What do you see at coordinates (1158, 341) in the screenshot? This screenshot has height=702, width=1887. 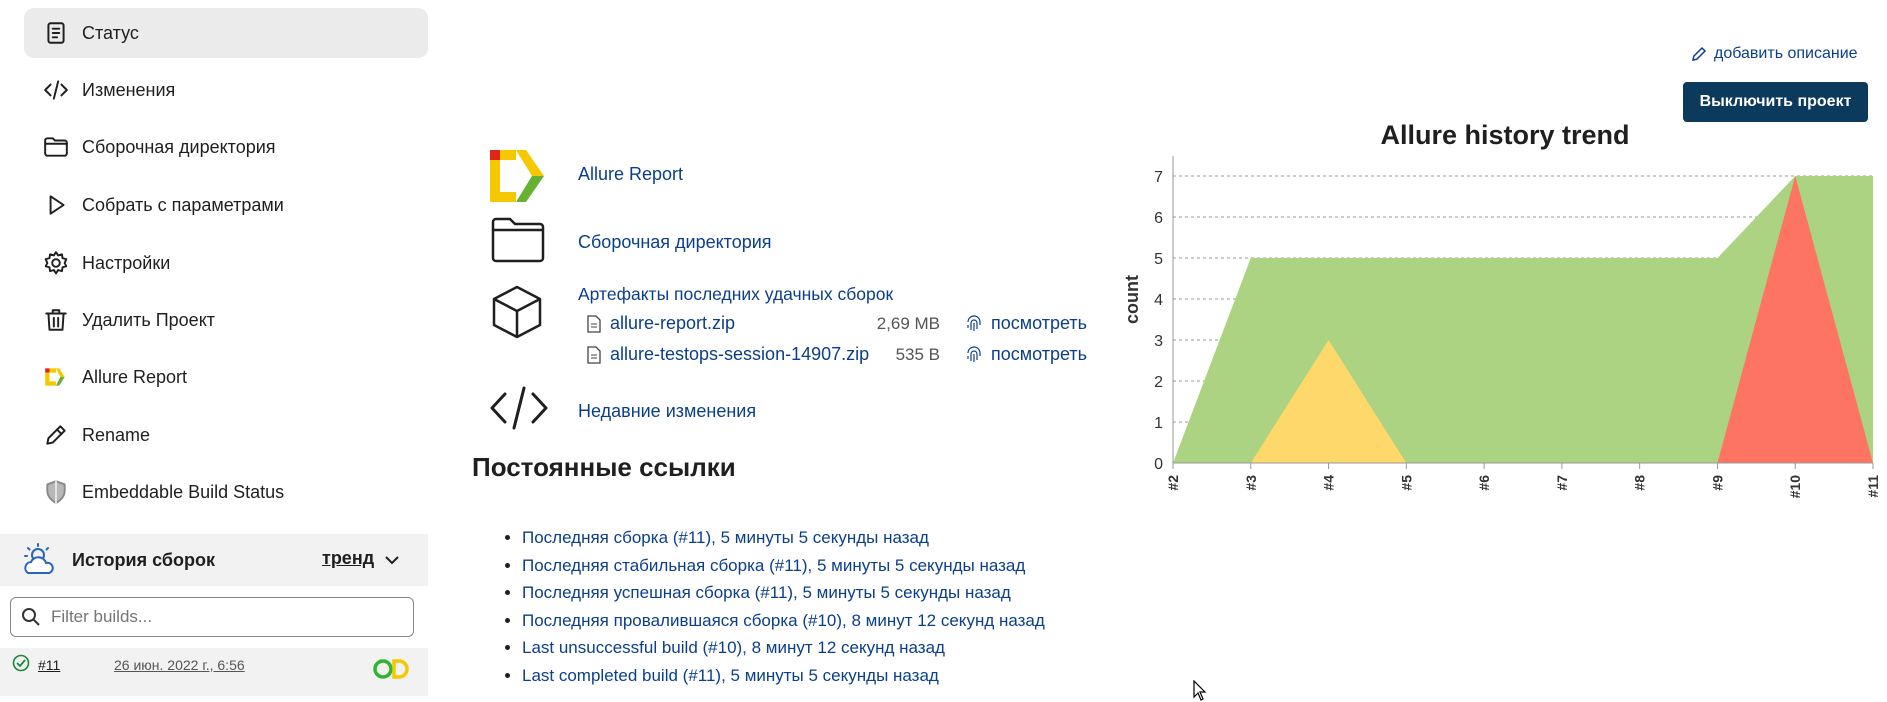 I see `y-tick-label: 3` at bounding box center [1158, 341].